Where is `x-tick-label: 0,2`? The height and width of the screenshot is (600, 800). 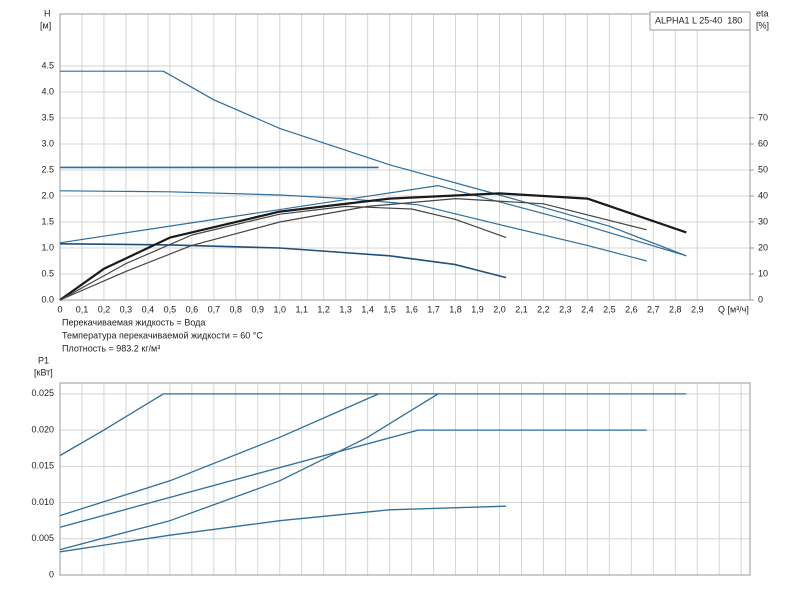
x-tick-label: 0,2 is located at coordinates (104, 309).